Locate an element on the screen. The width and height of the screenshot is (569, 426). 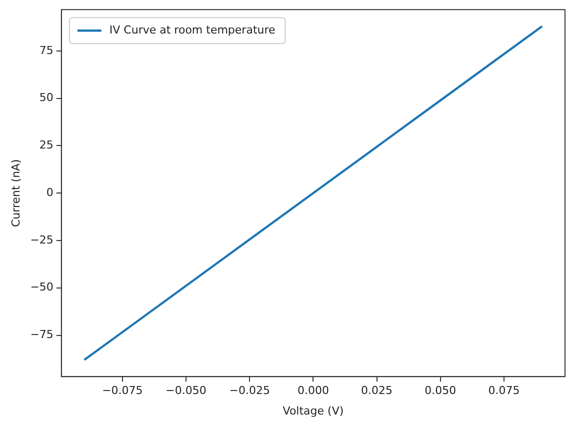
x-axis-title: Voltage (V) is located at coordinates (313, 411).